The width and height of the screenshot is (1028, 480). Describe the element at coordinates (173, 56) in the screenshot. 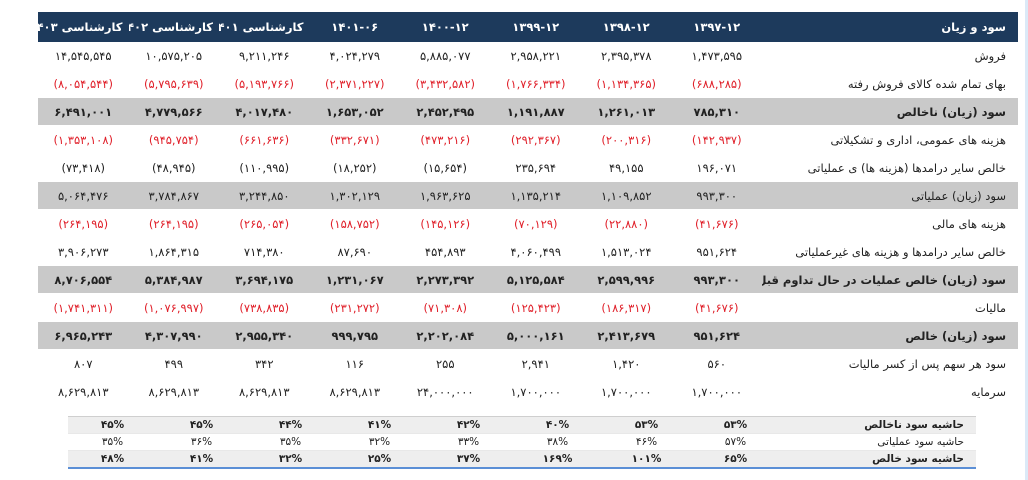

I see `cell: ۱۰,۵۷۵,۲۰۵` at that location.